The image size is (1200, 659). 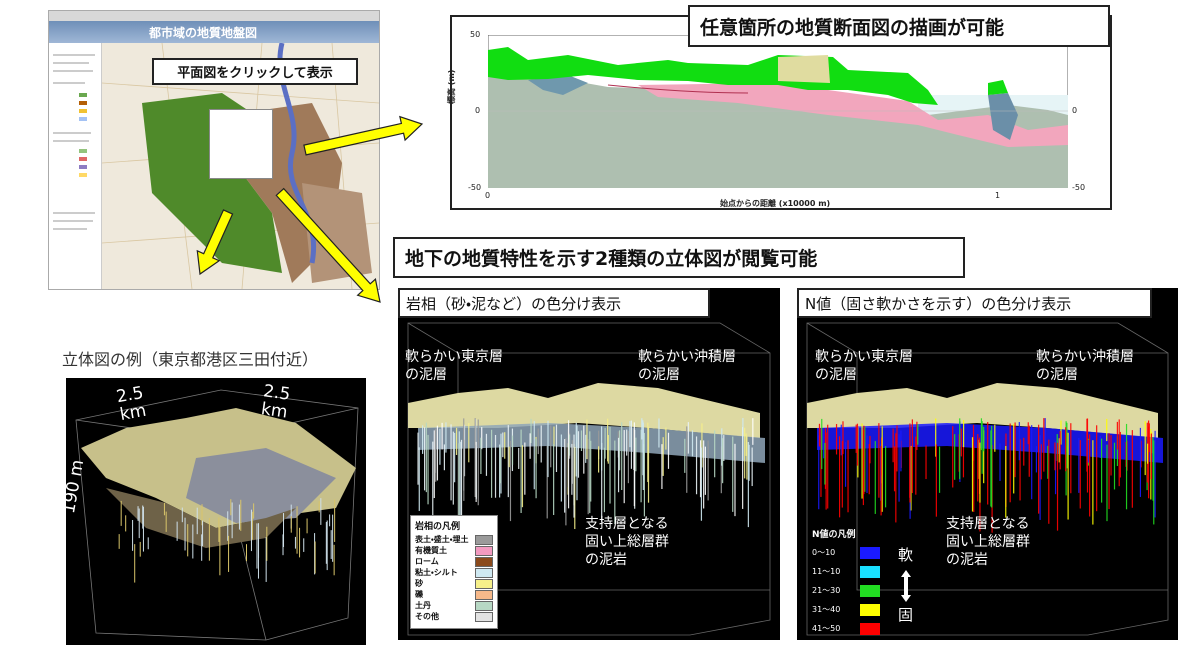 What do you see at coordinates (554, 303) in the screenshot?
I see `panel-title: 岩相（砂・泥など）の色分け表示` at bounding box center [554, 303].